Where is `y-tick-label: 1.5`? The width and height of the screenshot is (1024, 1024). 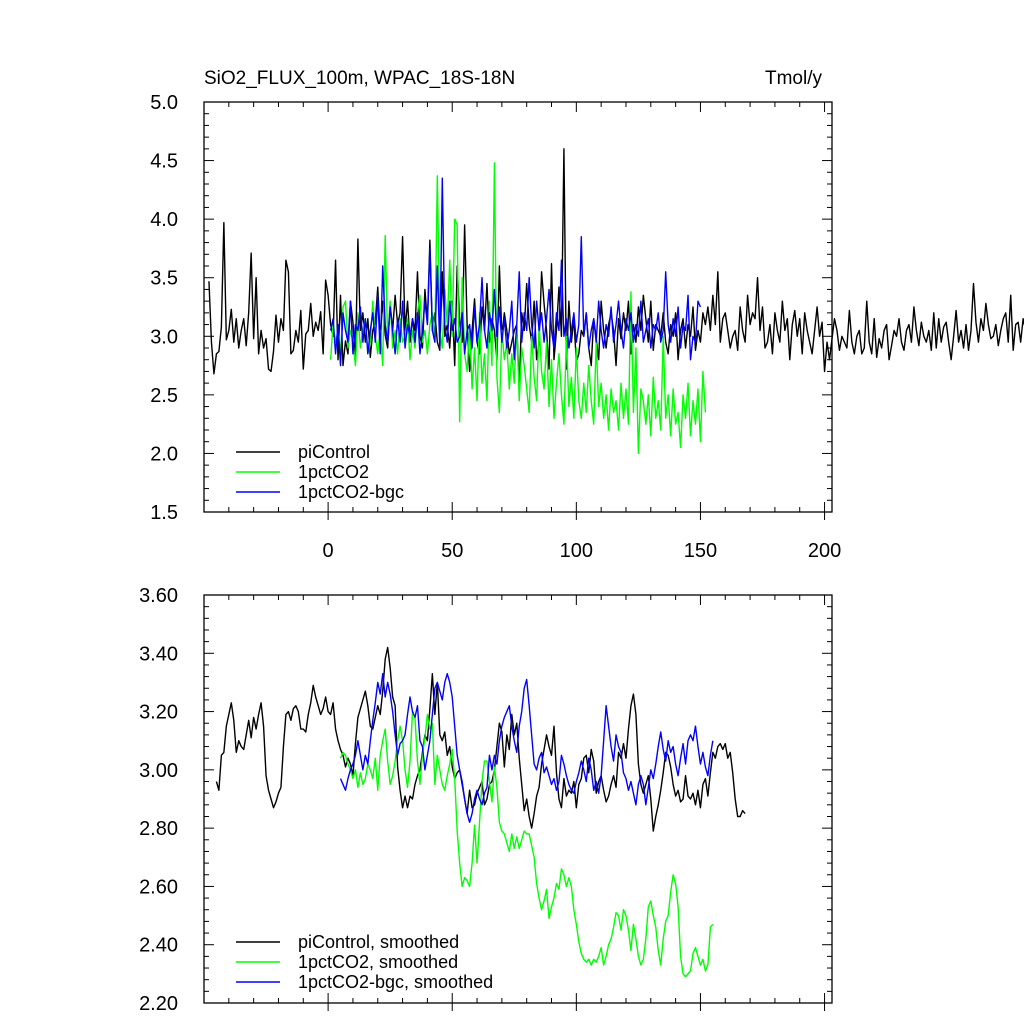 y-tick-label: 1.5 is located at coordinates (164, 513).